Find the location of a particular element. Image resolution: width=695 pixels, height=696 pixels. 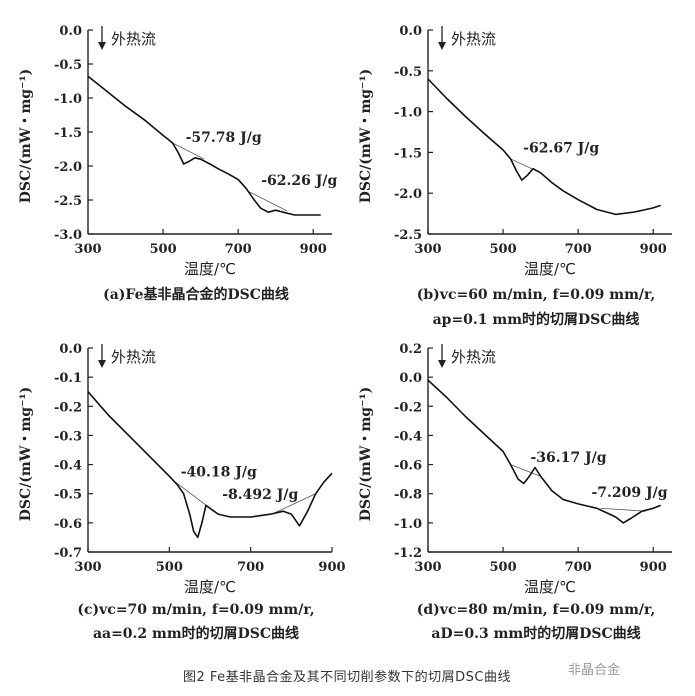

enthalpy-annotation: -8.492 J/g is located at coordinates (260, 495).